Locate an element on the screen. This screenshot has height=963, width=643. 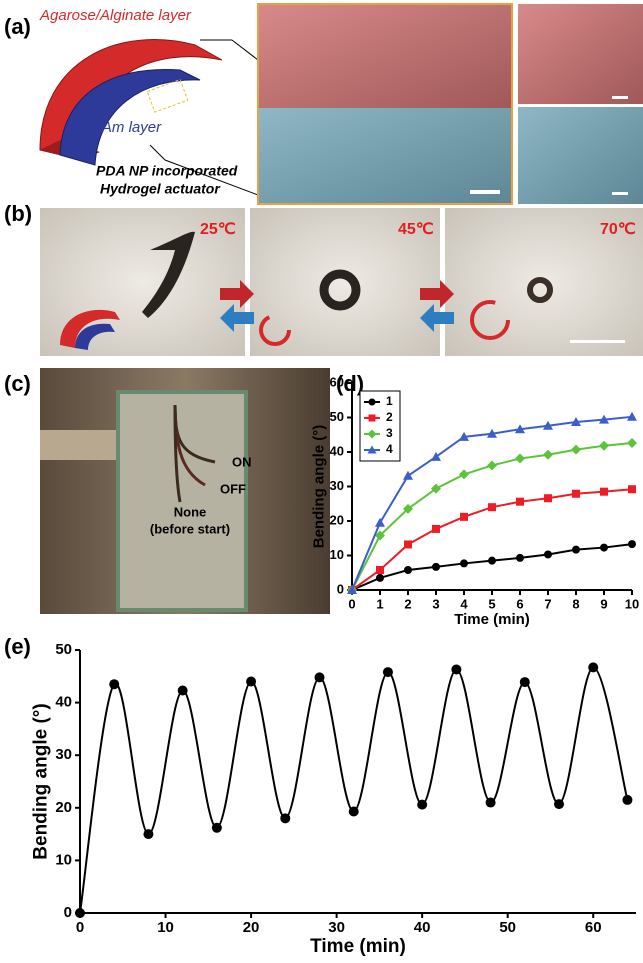
temperature: 70℃ is located at coordinates (618, 229).